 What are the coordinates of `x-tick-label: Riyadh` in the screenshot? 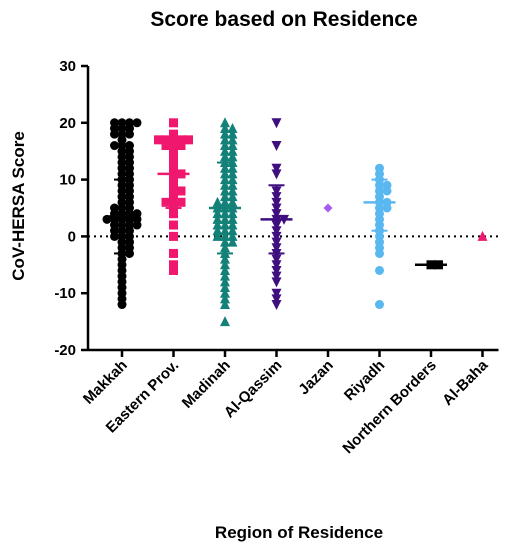 It's located at (364, 380).